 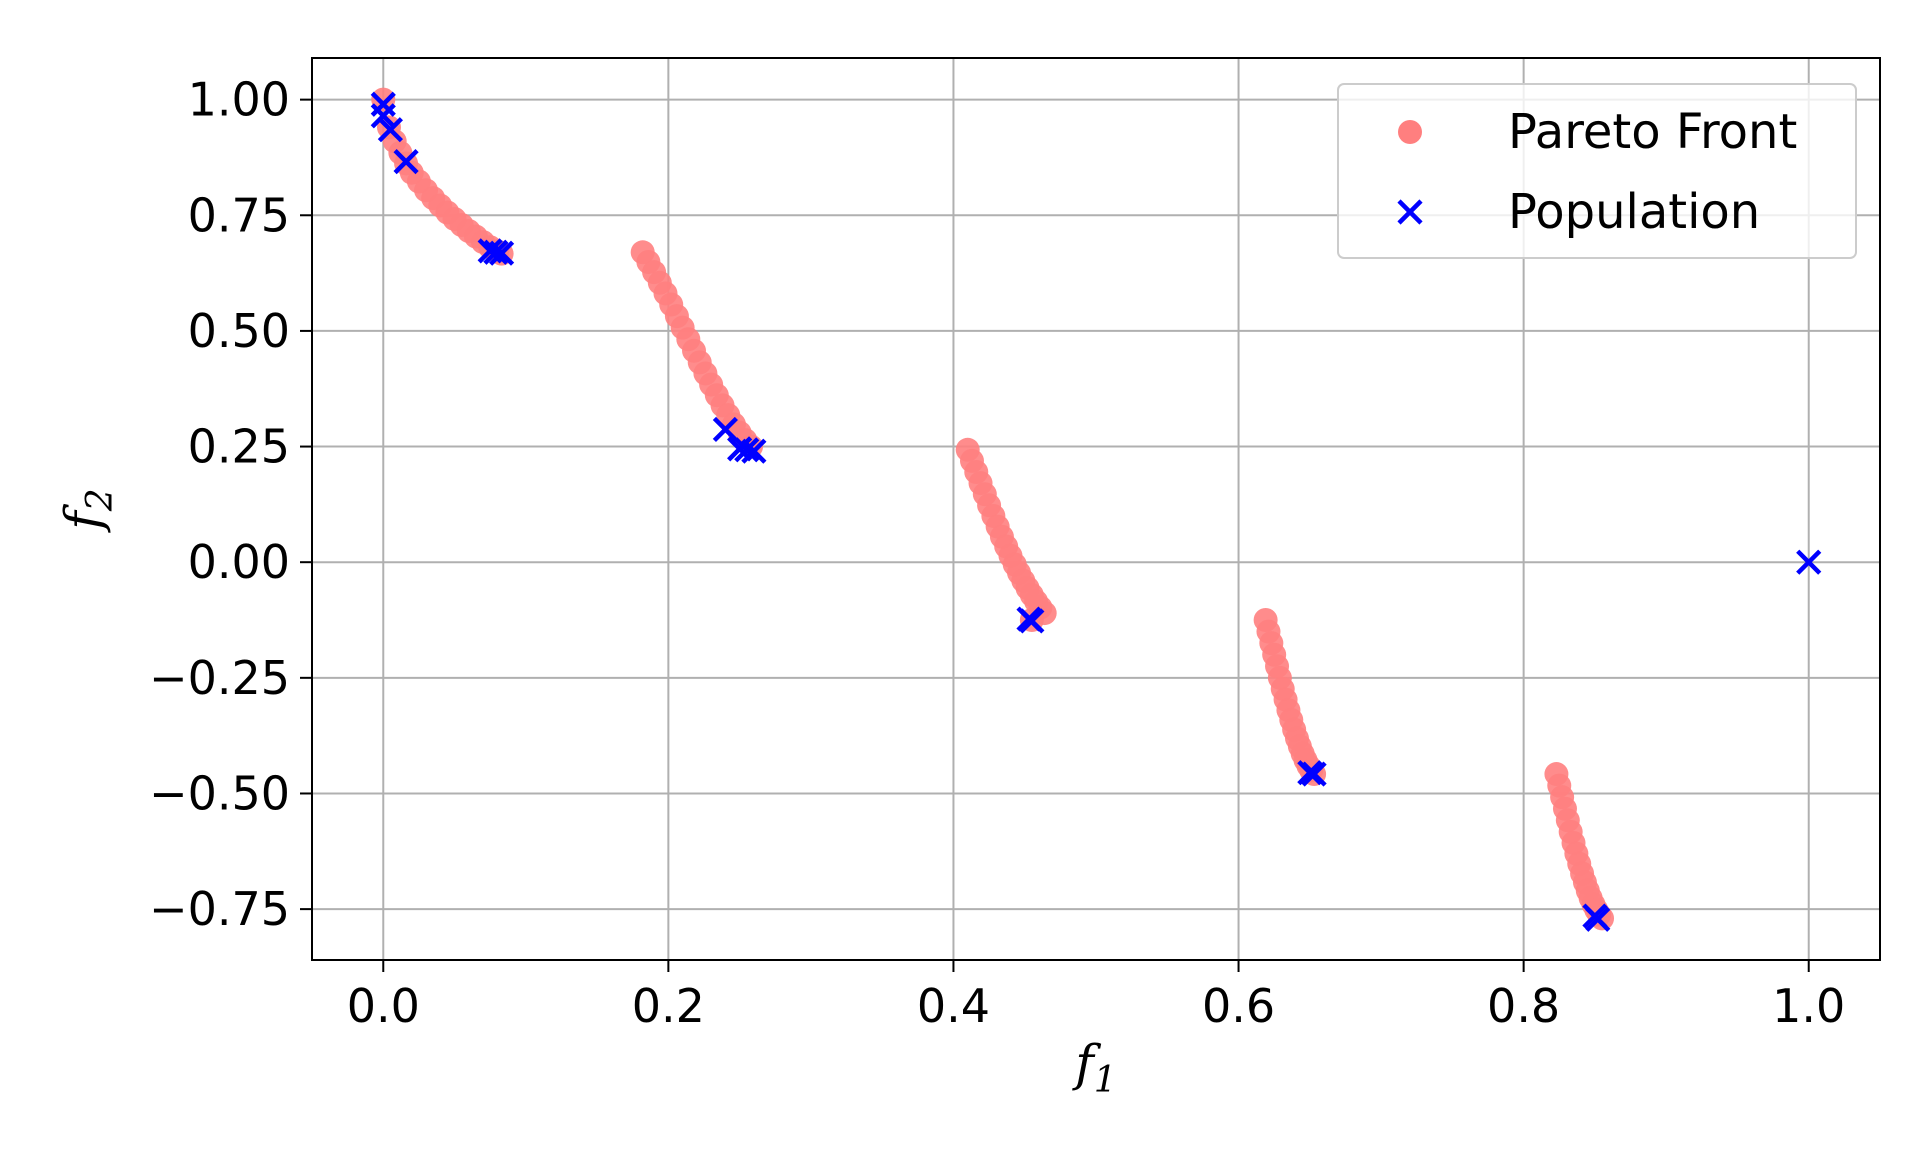 I want to click on y-tick-label: −0.50, so click(x=219, y=793).